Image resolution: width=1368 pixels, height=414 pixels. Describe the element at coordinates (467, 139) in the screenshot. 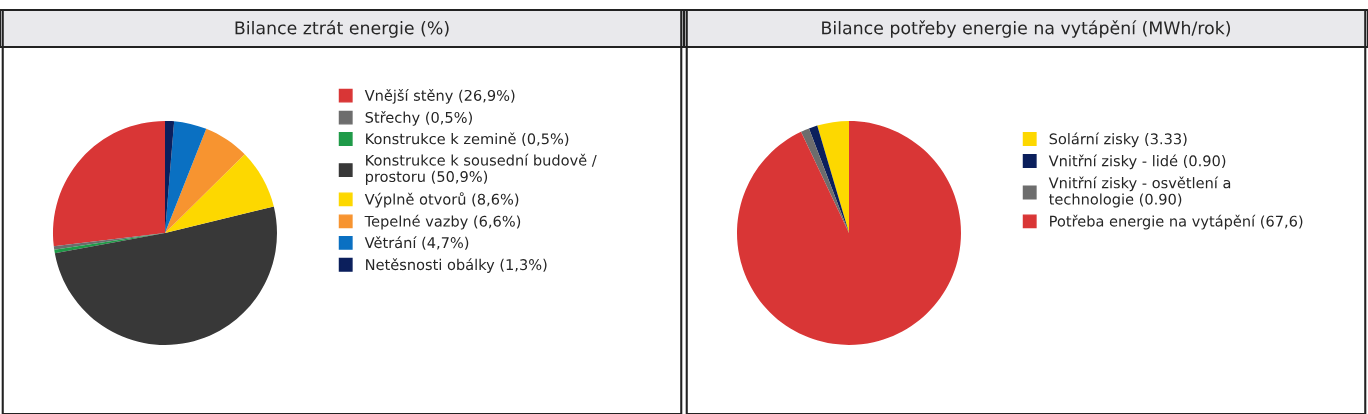

I see `legend-label: Konstrukce k zemině (0,5%)` at that location.